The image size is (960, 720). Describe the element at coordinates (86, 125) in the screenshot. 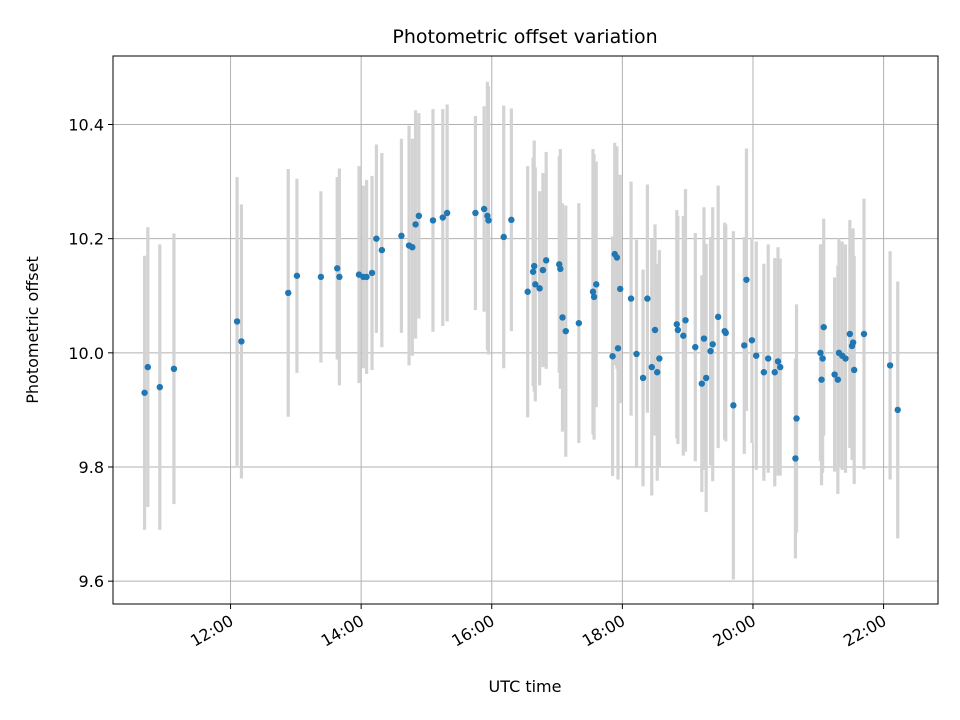

I see `y-tick-label: 10.4` at that location.